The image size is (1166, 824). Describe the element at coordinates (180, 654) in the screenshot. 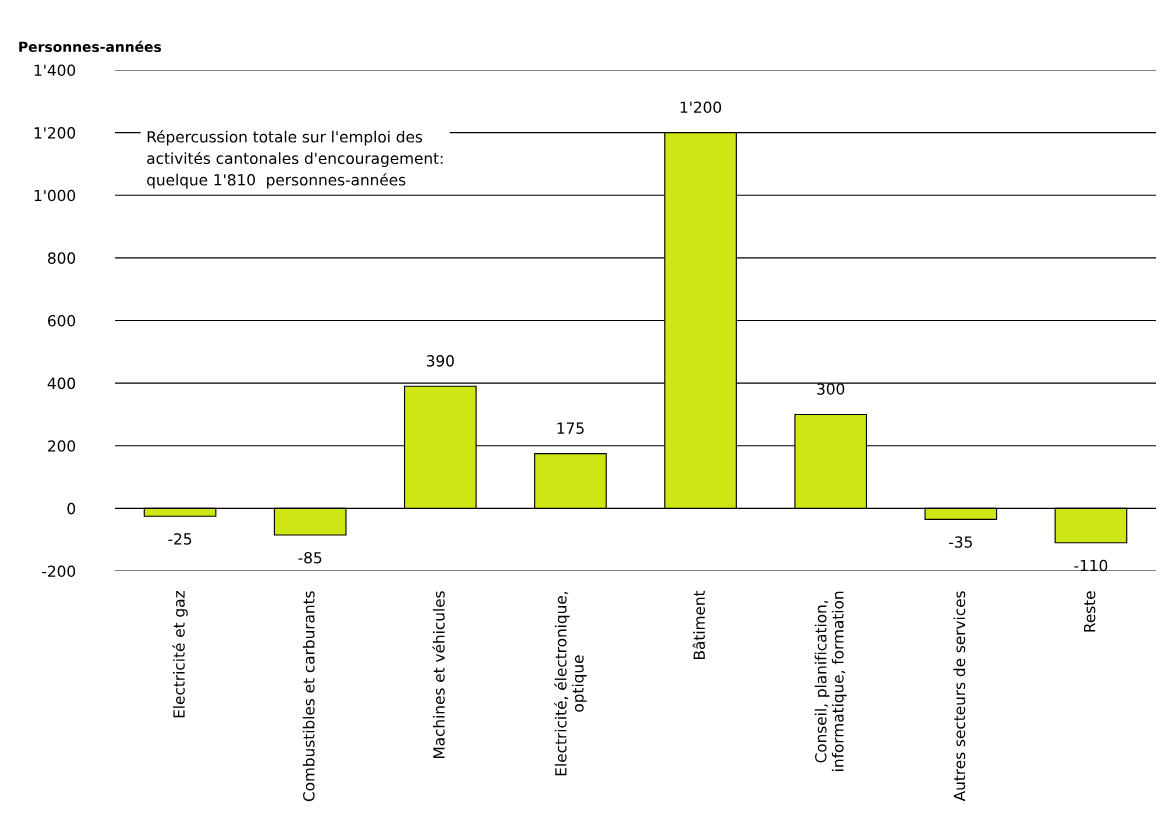

I see `x-tick-label: Electricité et gaz` at that location.